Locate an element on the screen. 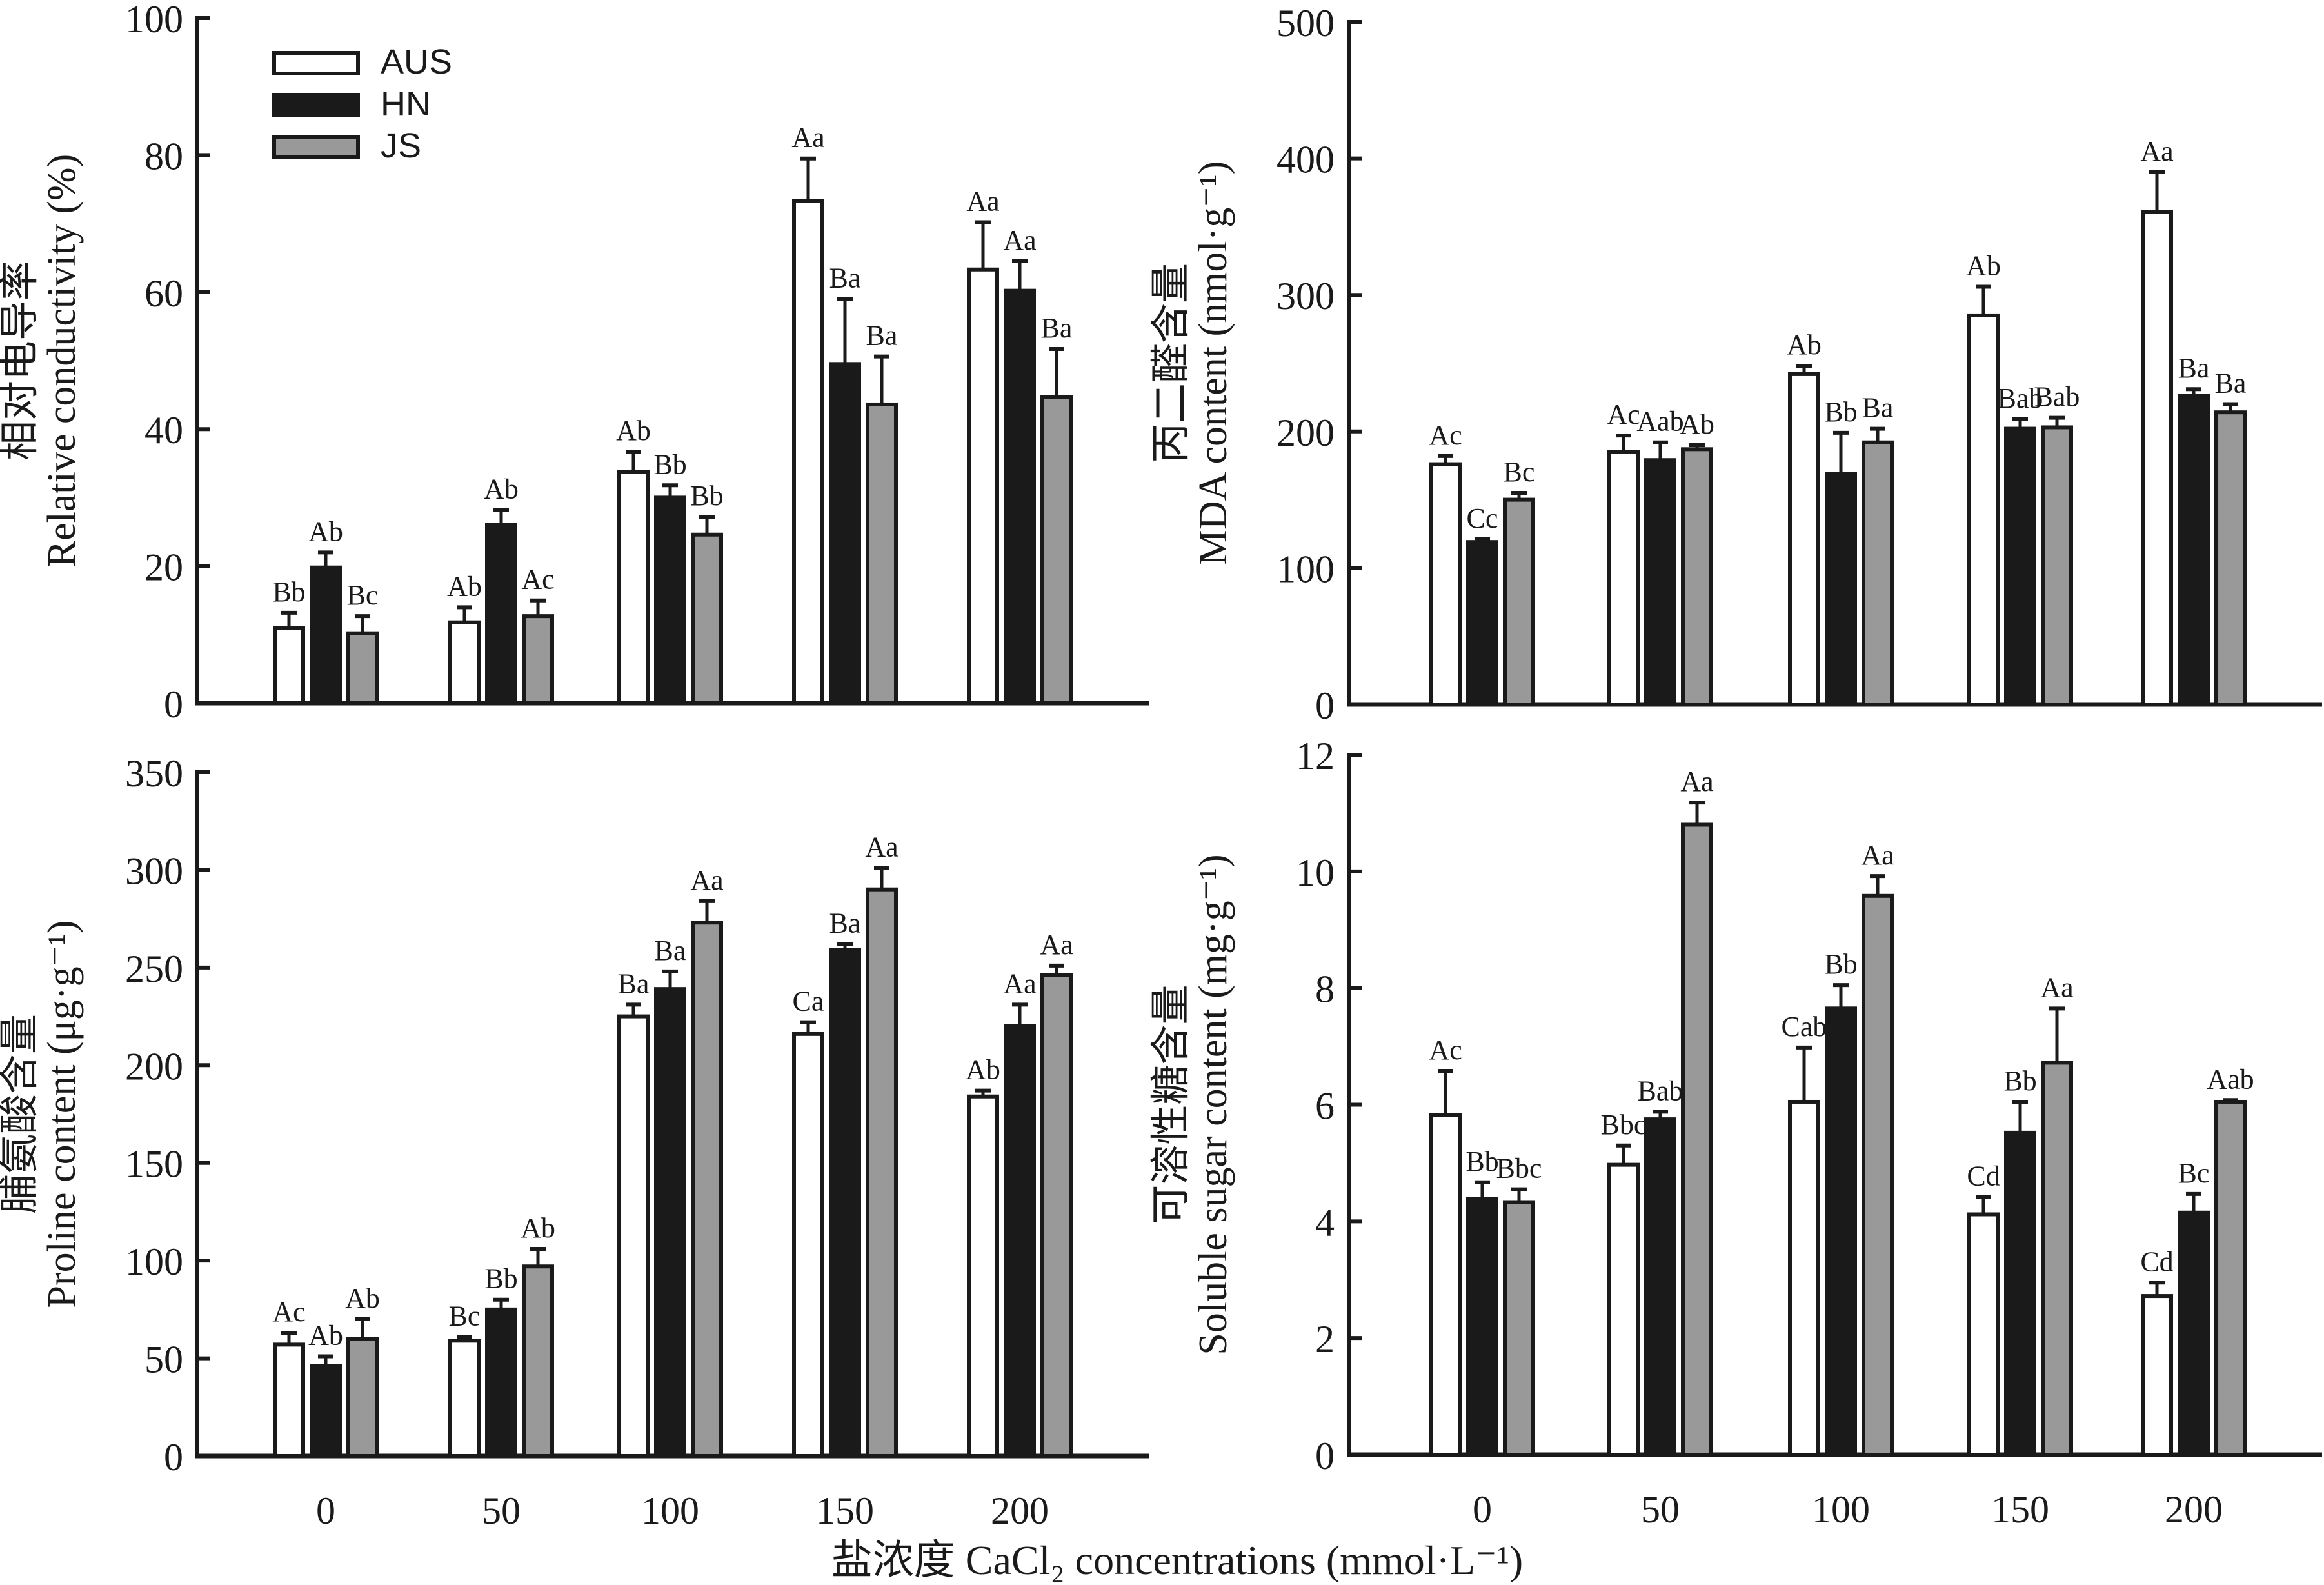  x-tick-label: 200 is located at coordinates (1020, 1511).